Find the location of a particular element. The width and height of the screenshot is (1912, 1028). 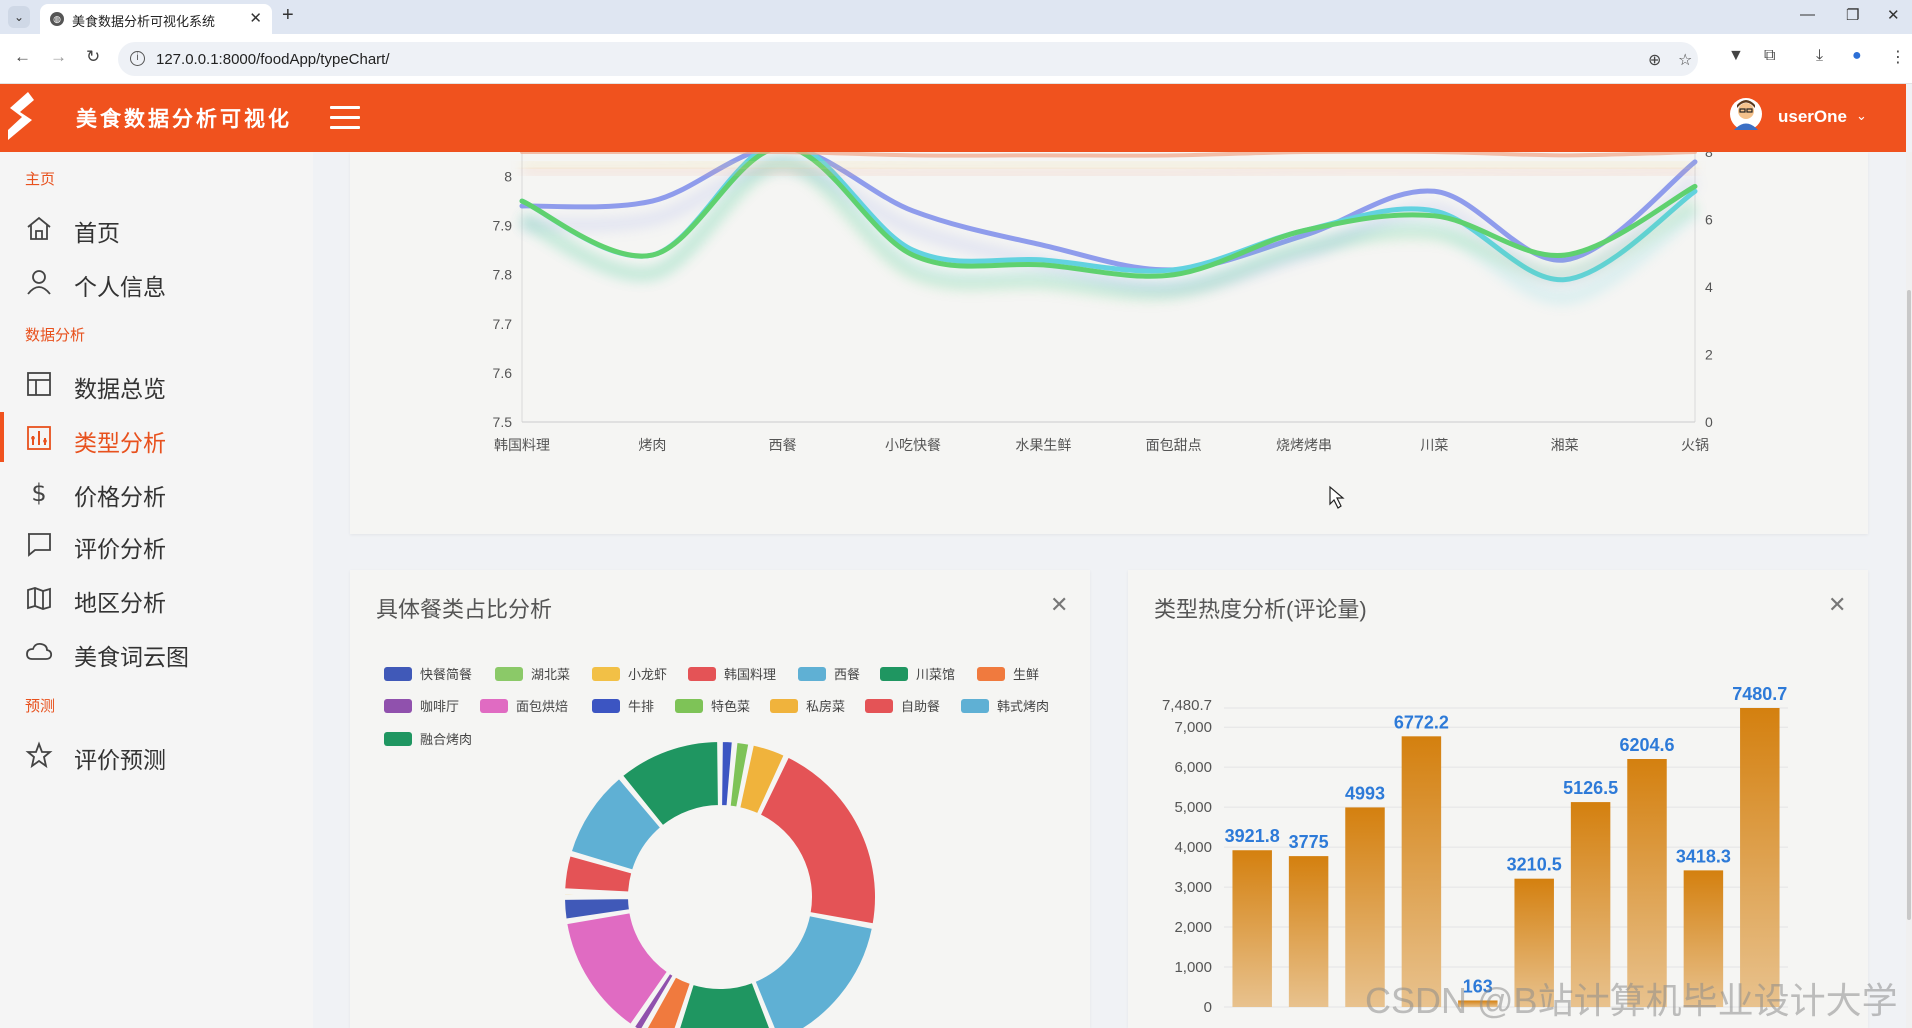

bar-value-label: 7480.7 is located at coordinates (1759, 694).